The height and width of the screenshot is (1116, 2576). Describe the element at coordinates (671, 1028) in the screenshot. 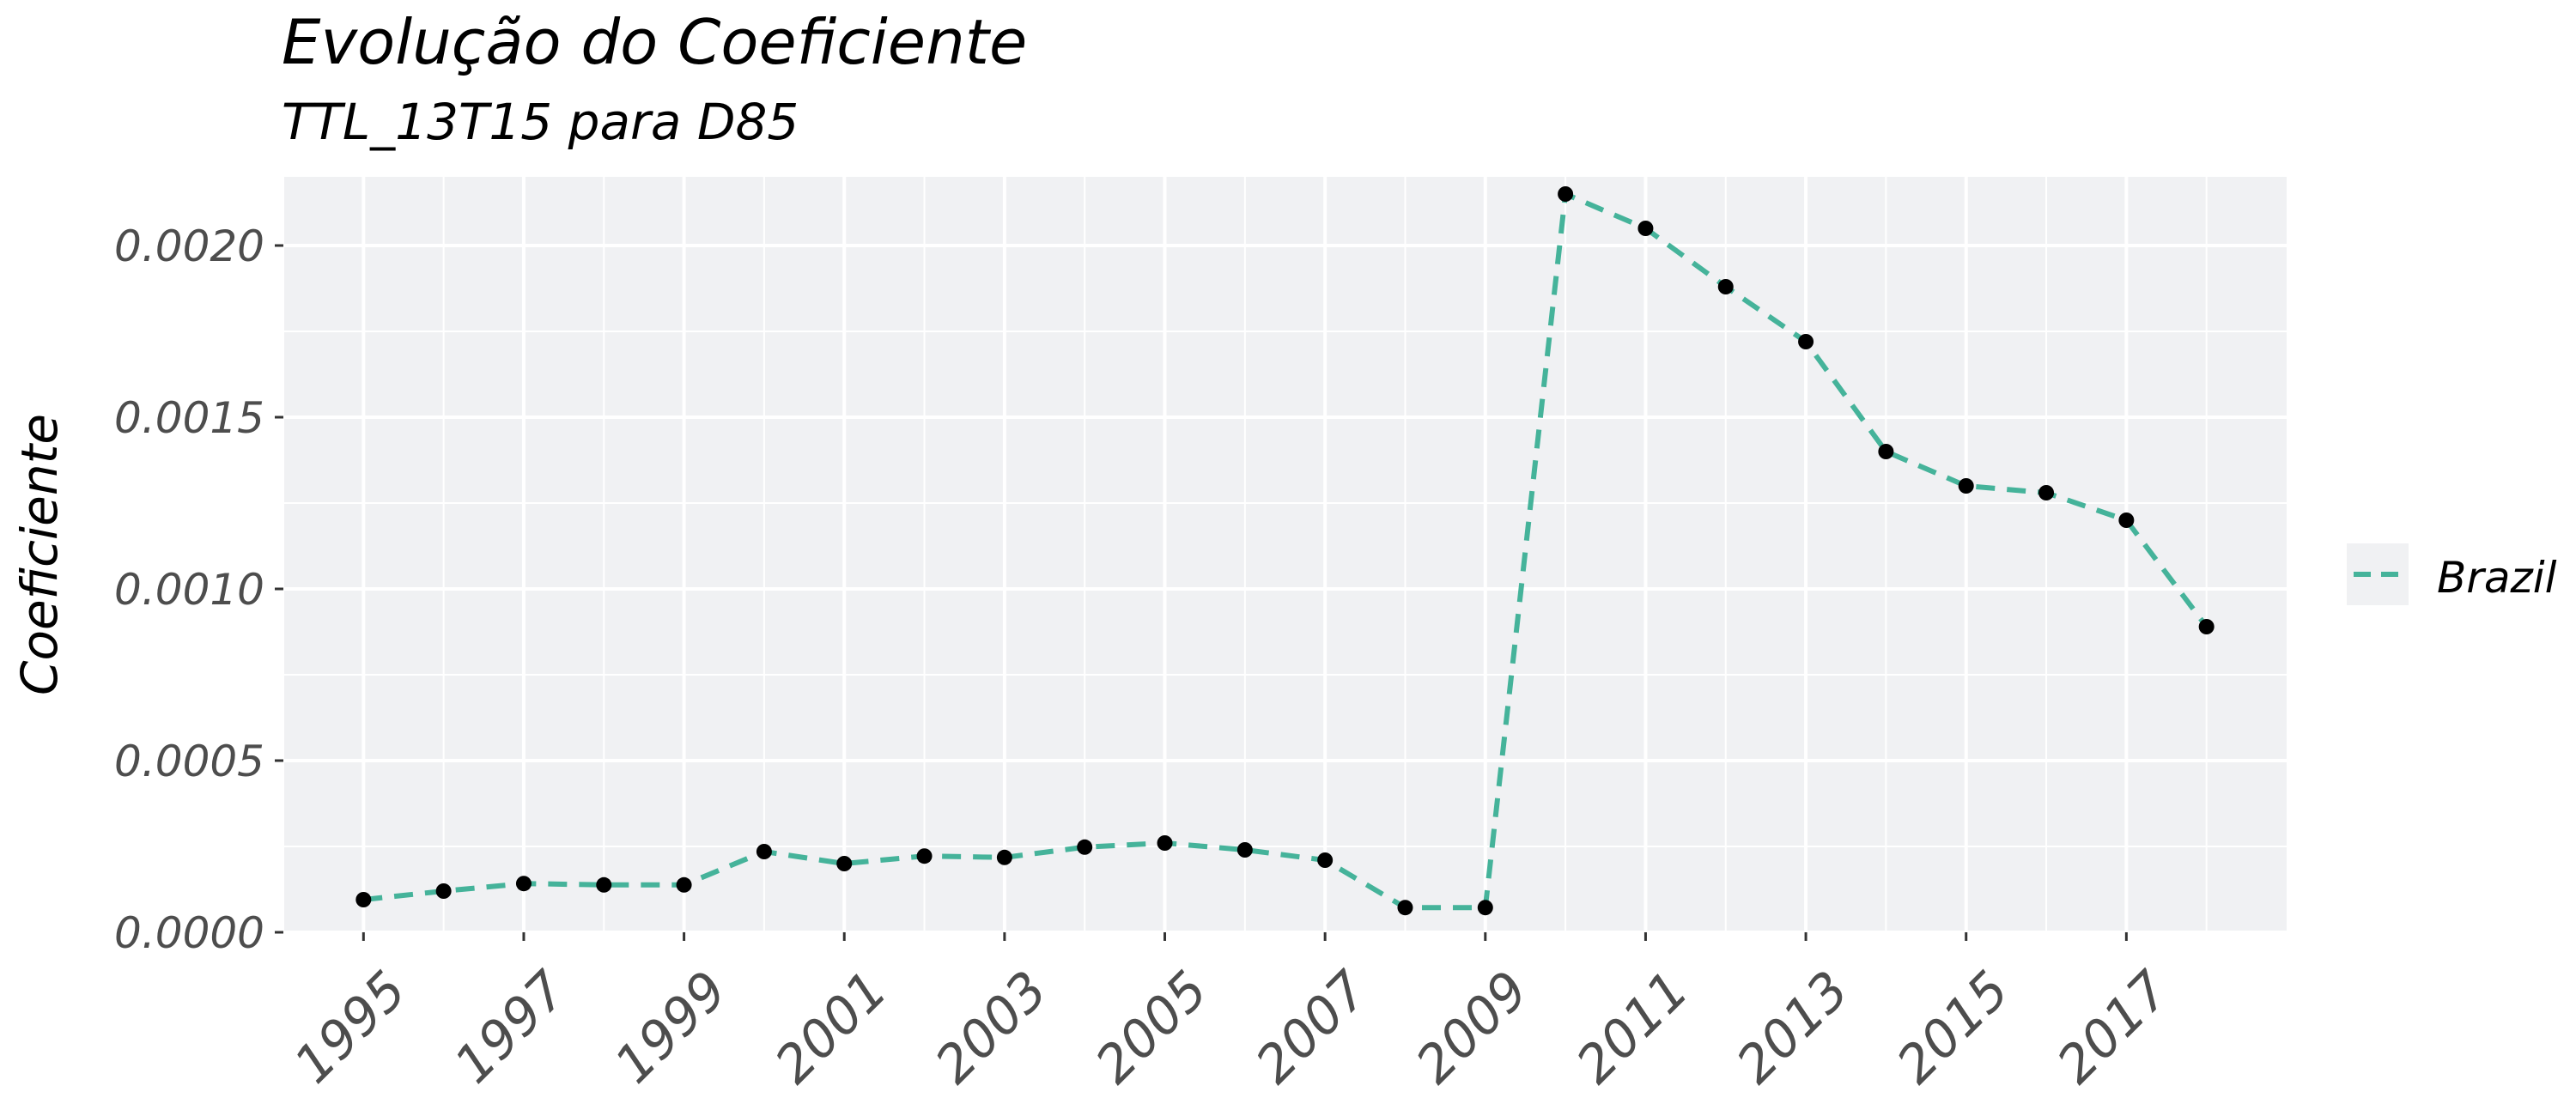

I see `x-tick-label: 1999` at that location.